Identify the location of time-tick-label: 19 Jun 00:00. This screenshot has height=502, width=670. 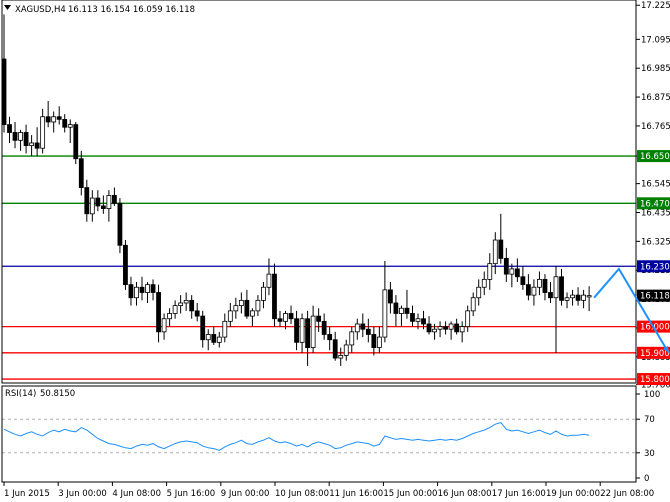
(573, 494).